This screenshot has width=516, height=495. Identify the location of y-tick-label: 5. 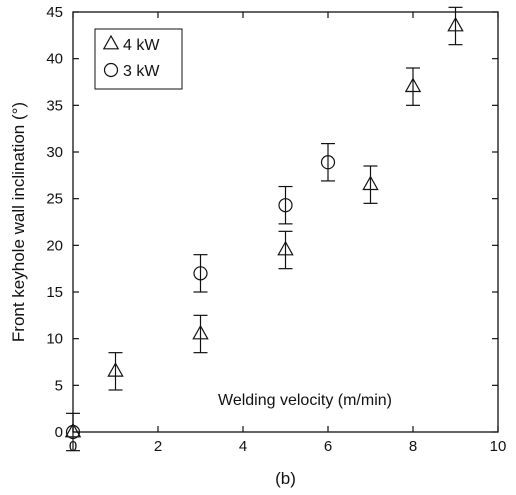
(59, 385).